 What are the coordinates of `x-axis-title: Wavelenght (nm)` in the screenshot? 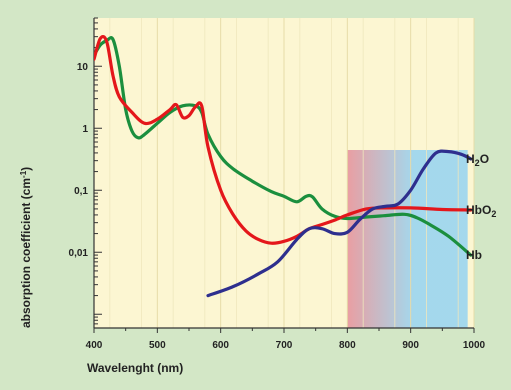 It's located at (135, 368).